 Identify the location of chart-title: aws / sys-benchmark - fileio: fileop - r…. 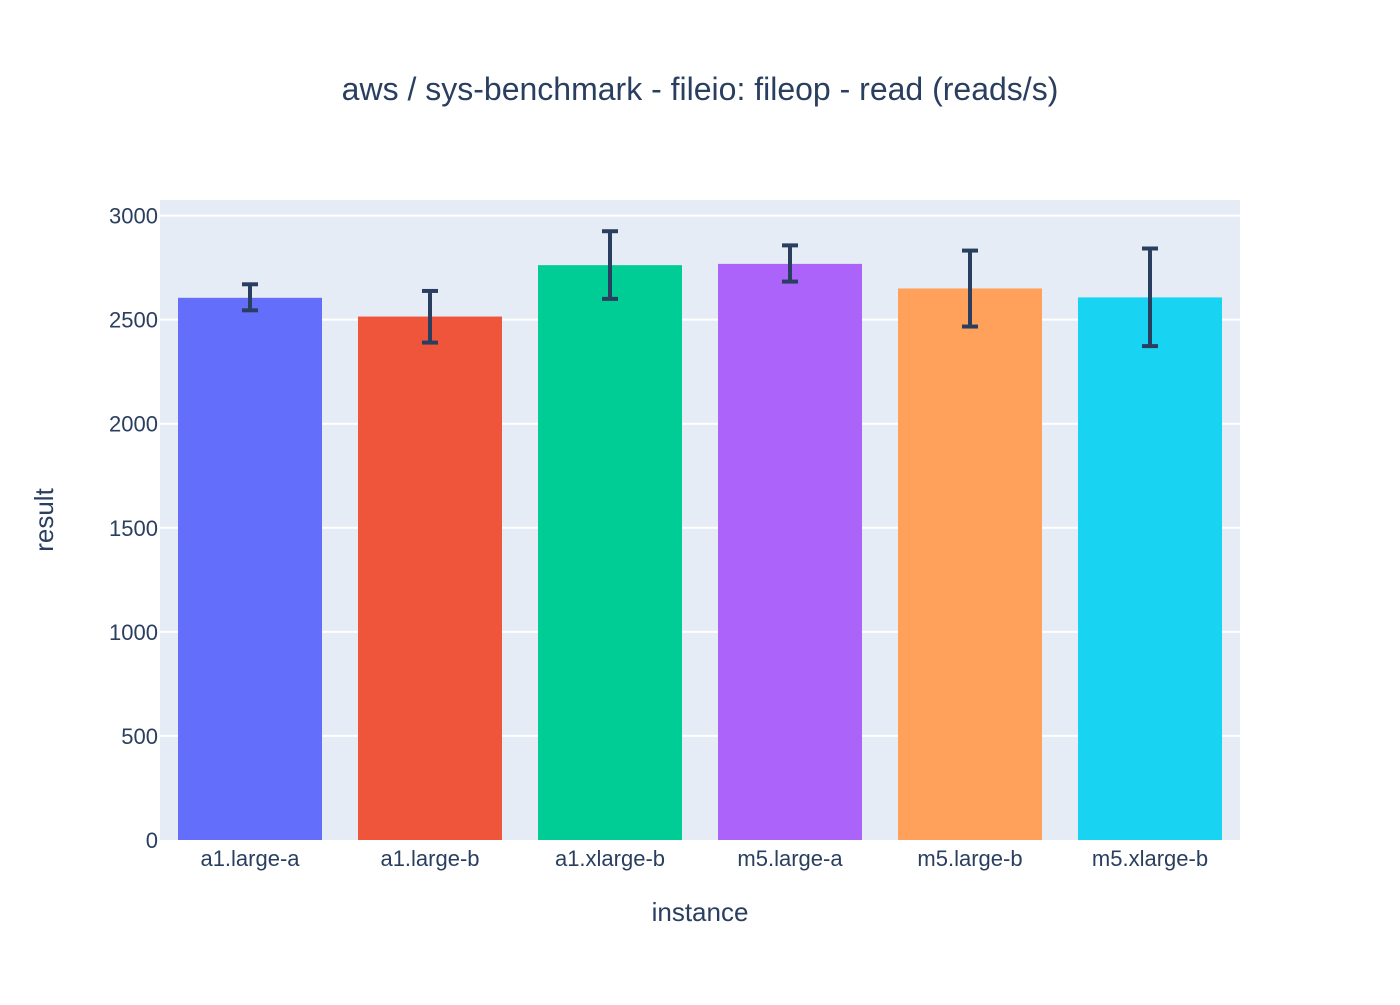
(700, 89).